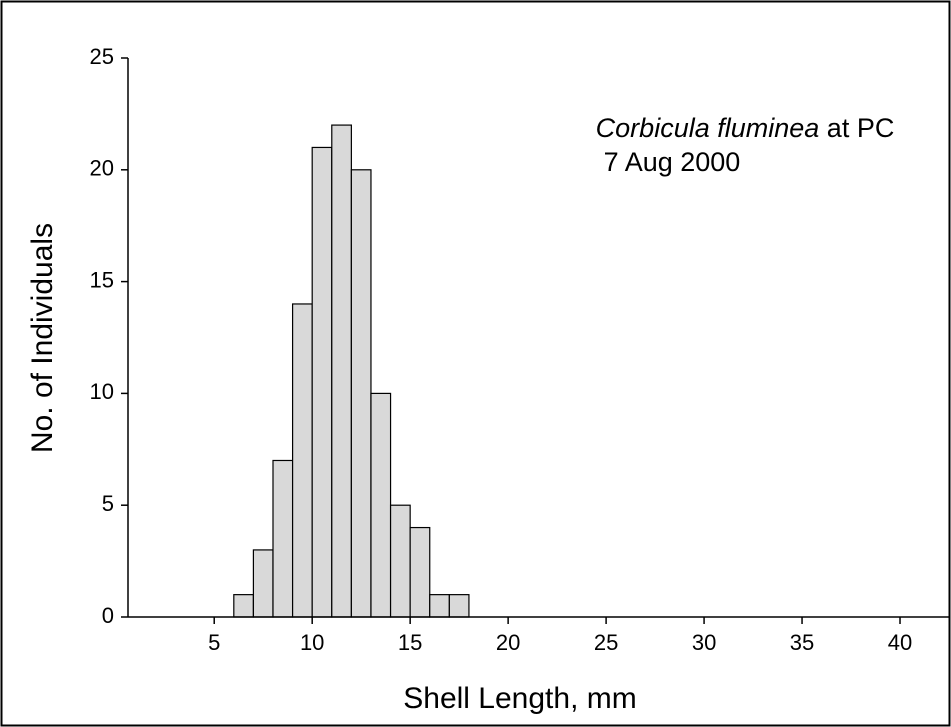 This screenshot has width=951, height=727. What do you see at coordinates (802, 642) in the screenshot?
I see `x-tick-label: 35` at bounding box center [802, 642].